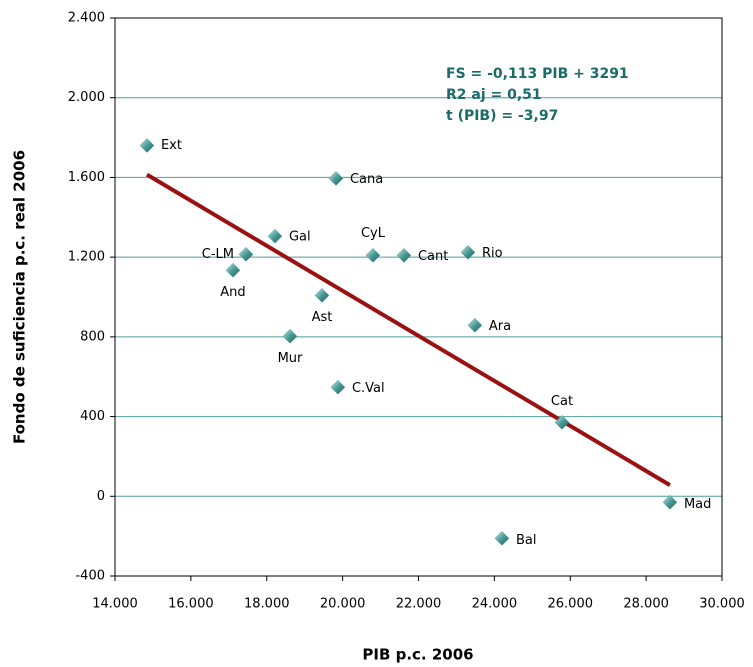 This screenshot has height=667, width=753. Describe the element at coordinates (101, 496) in the screenshot. I see `y-tick-label: 0` at that location.